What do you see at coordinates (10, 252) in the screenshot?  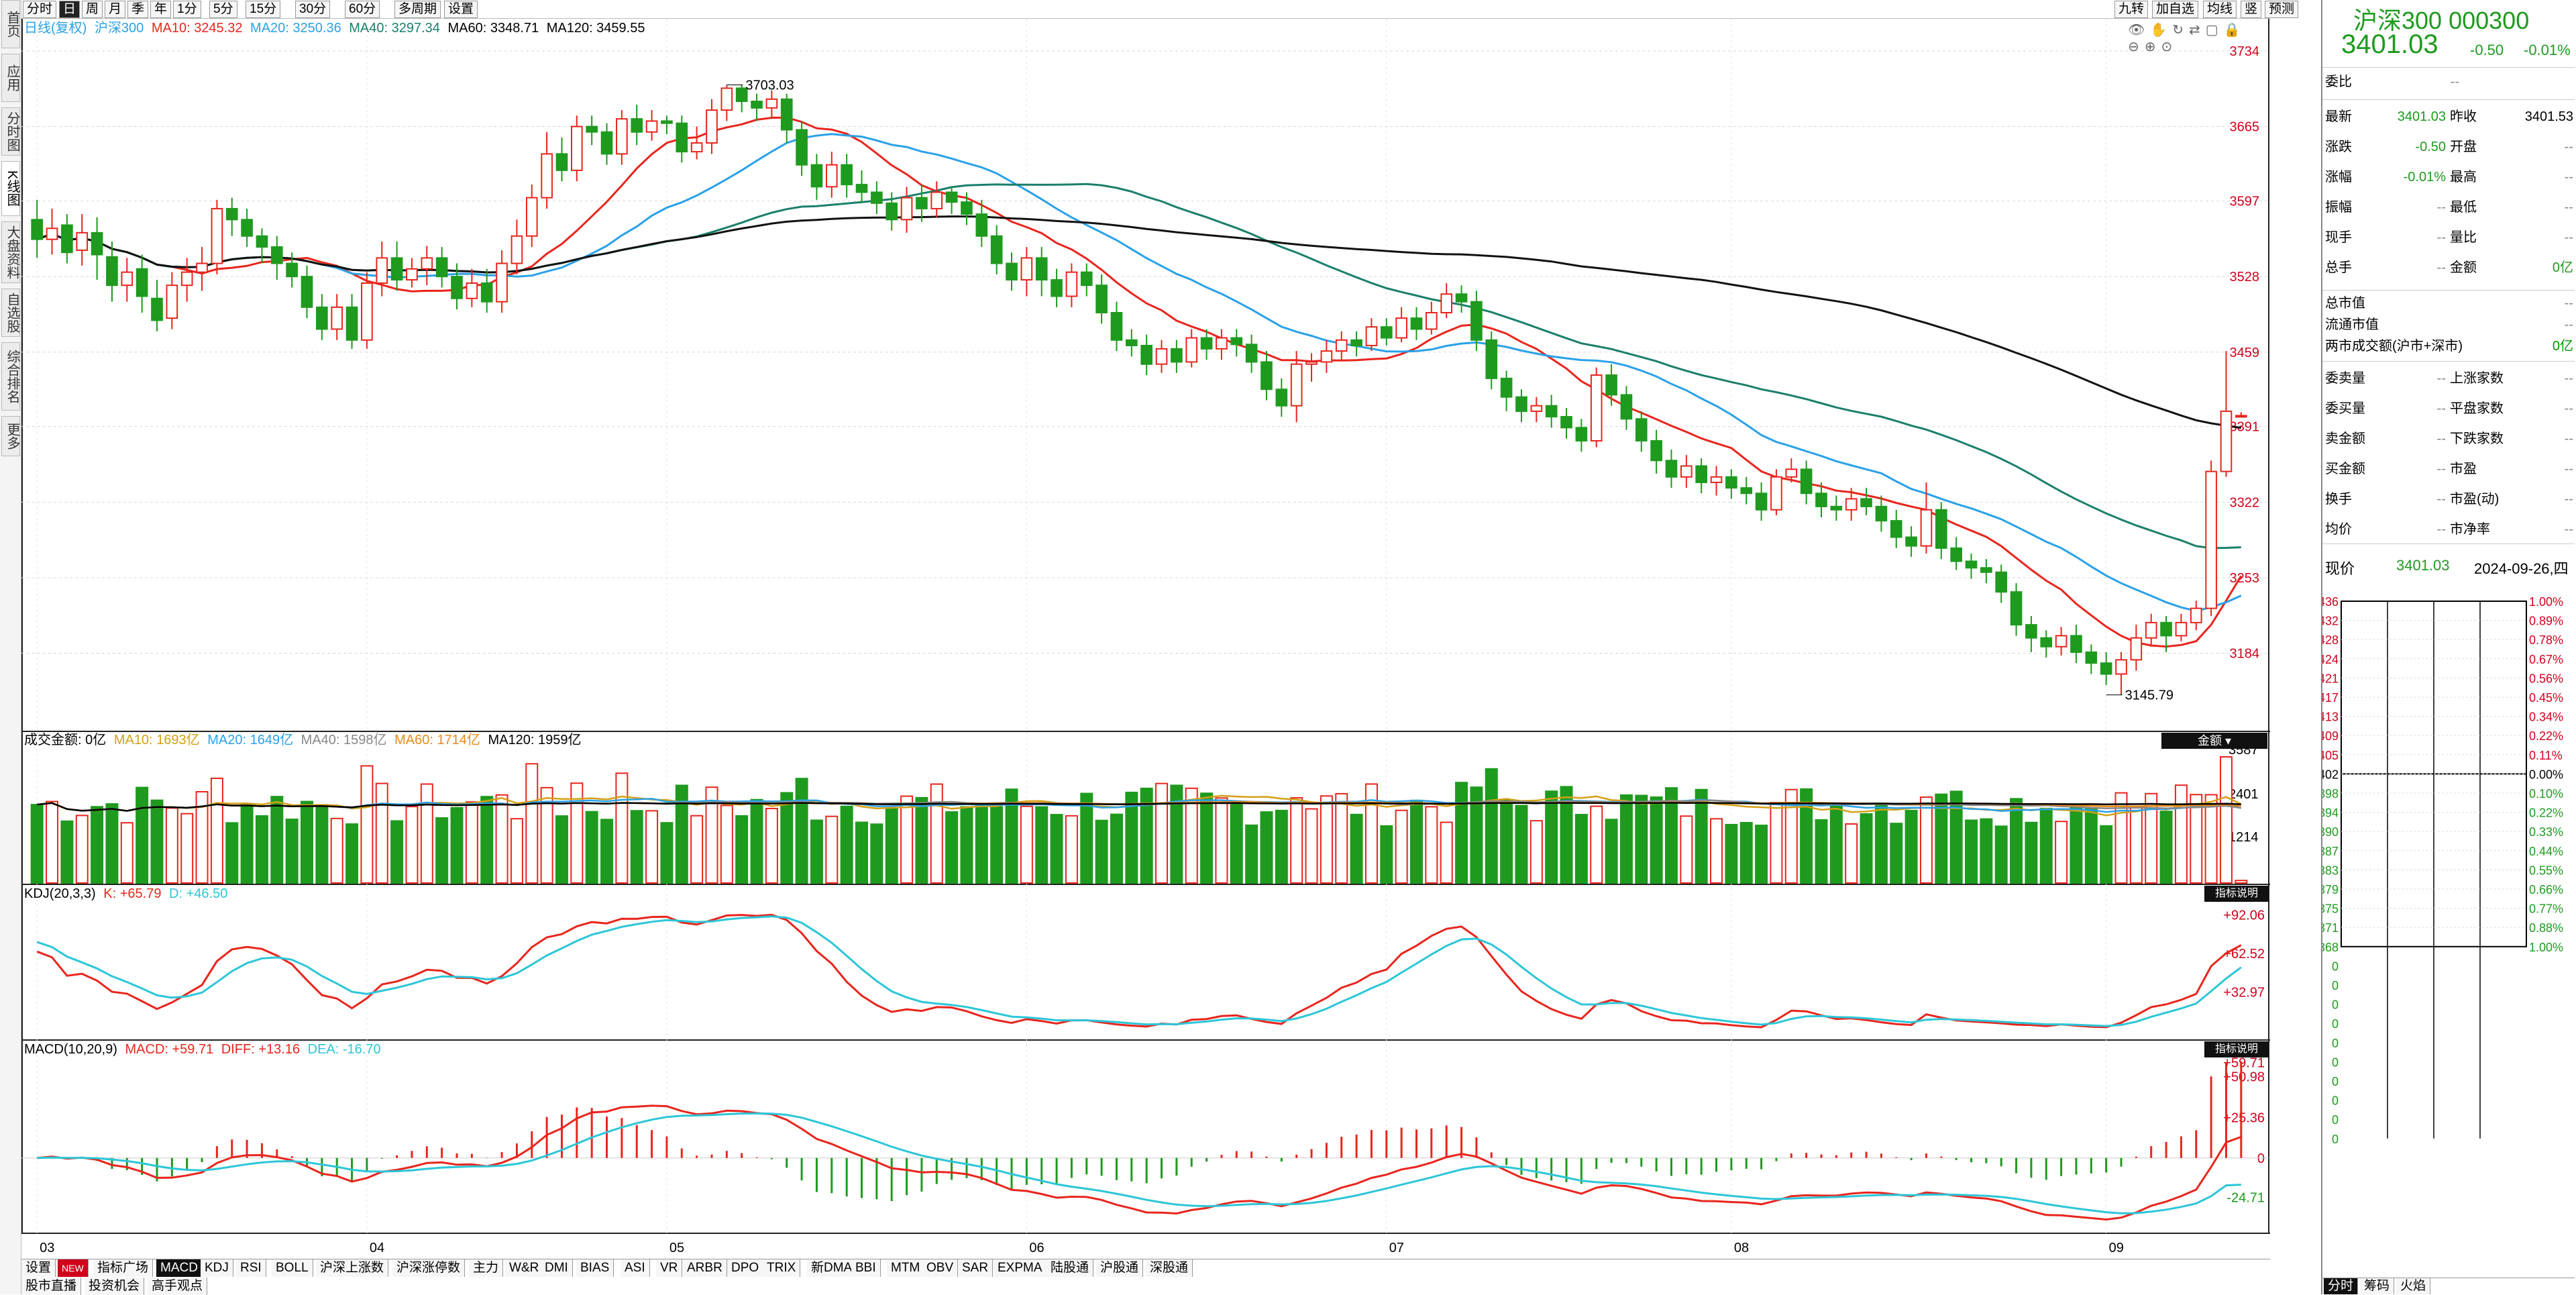 I see `sidebar-item-4: 大盘资料` at bounding box center [10, 252].